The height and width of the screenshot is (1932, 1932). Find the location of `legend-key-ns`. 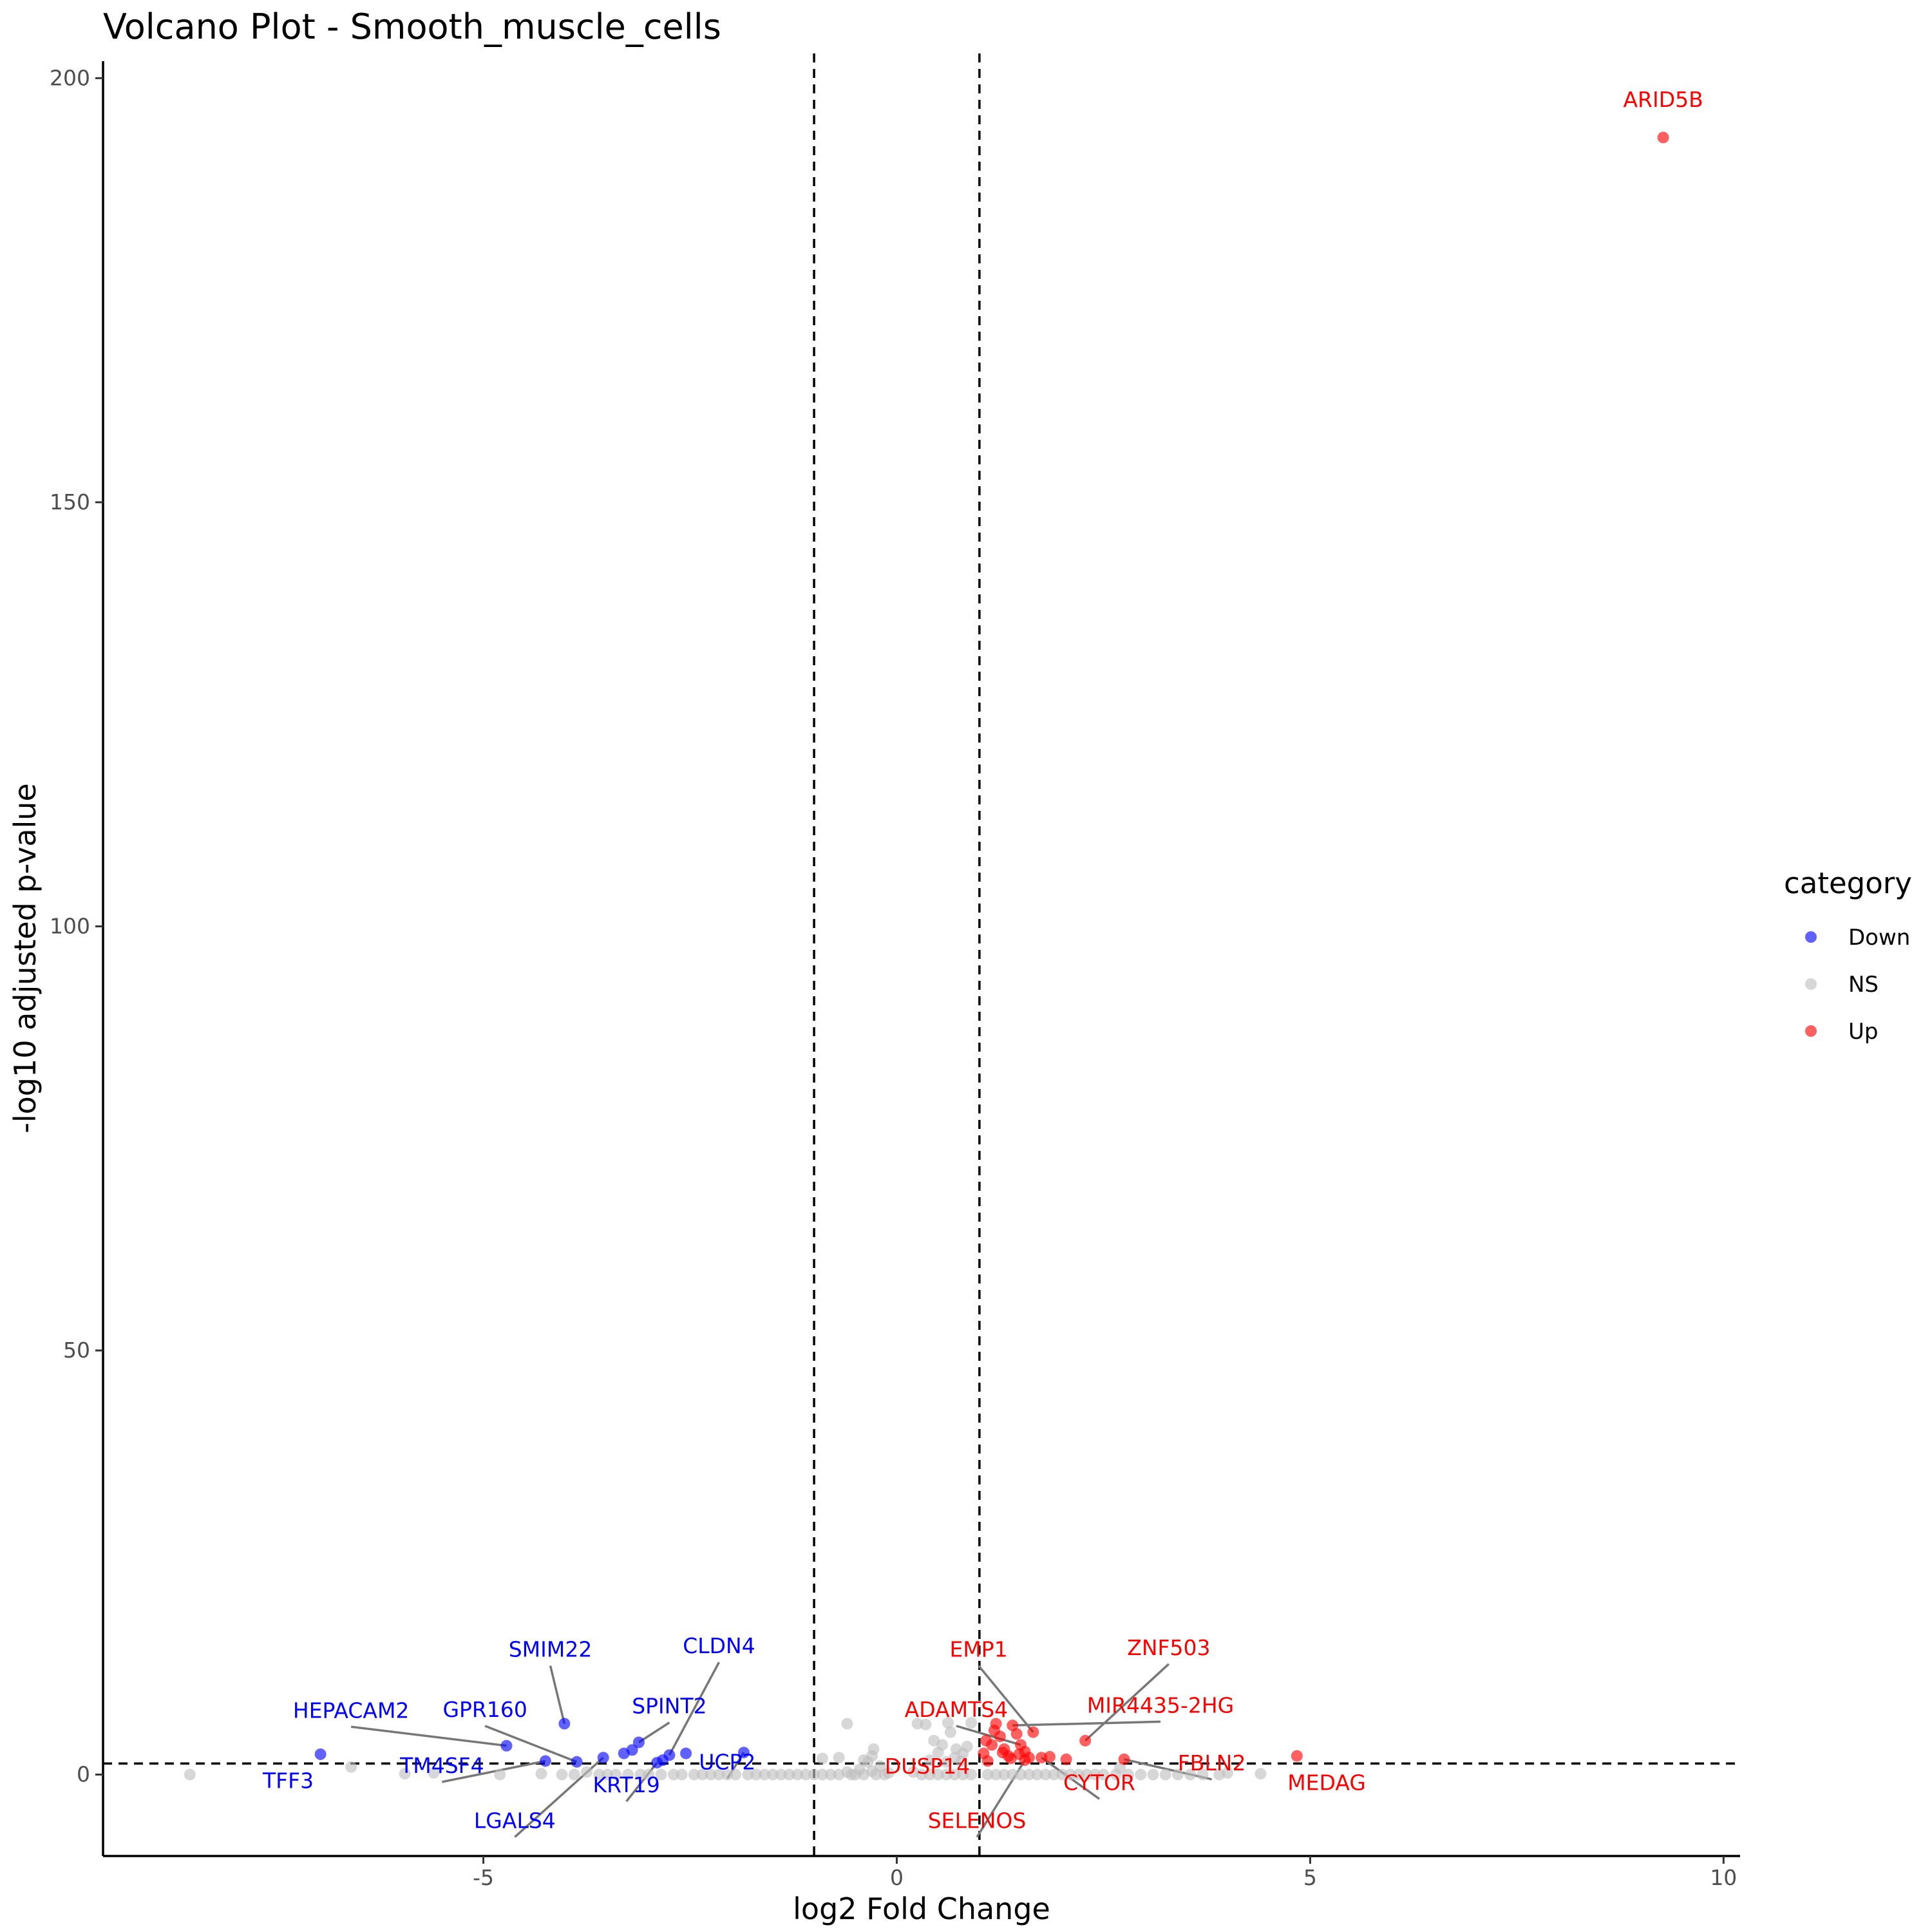

legend-key-ns is located at coordinates (1811, 984).